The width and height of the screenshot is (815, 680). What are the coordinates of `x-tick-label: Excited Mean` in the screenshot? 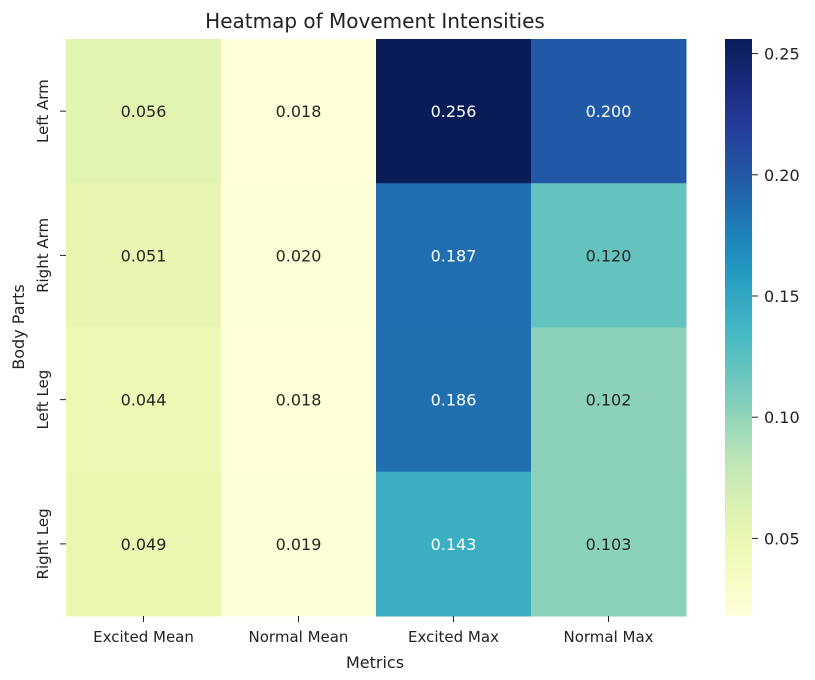 It's located at (143, 637).